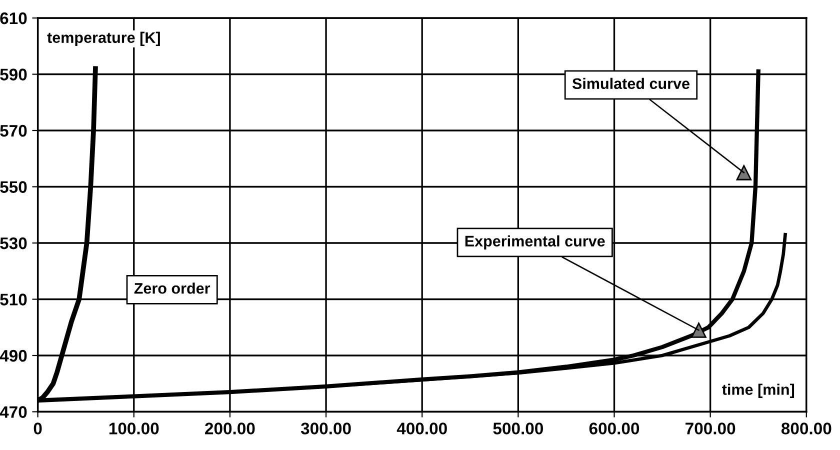 The height and width of the screenshot is (450, 840). I want to click on x-tick-label: 600.00, so click(614, 428).